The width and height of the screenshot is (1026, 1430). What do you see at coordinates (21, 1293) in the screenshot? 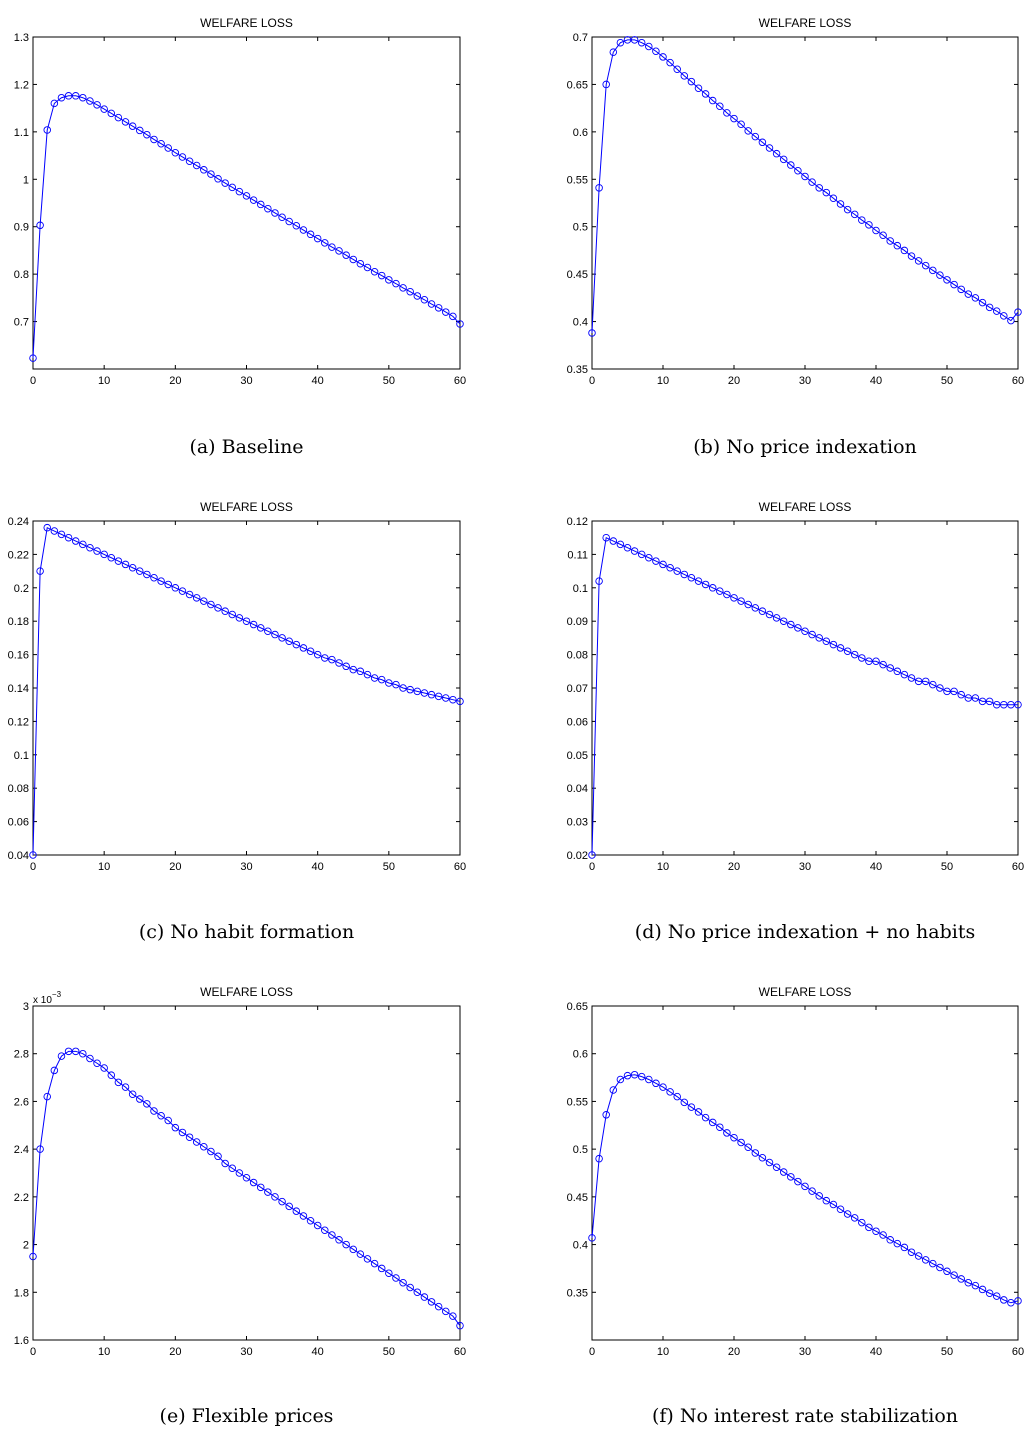
I see `y-tick-label: 1.8` at bounding box center [21, 1293].